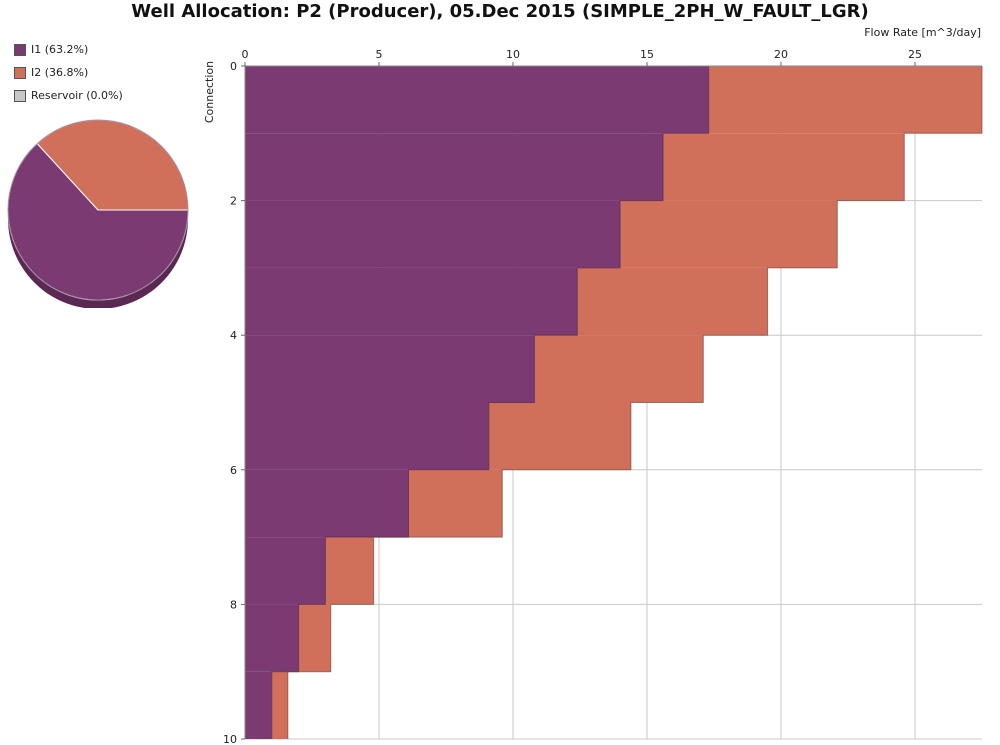  What do you see at coordinates (233, 335) in the screenshot?
I see `y-tick-label: 4` at bounding box center [233, 335].